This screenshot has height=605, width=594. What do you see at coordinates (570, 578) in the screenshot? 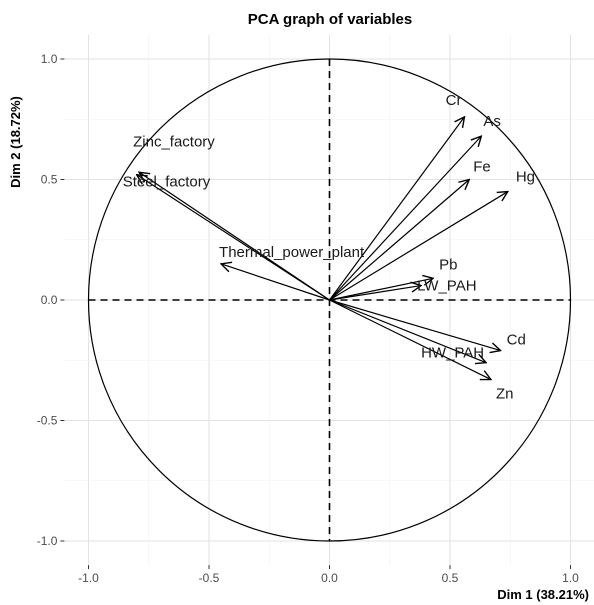
I see `x-tick-label: 1.0` at bounding box center [570, 578].